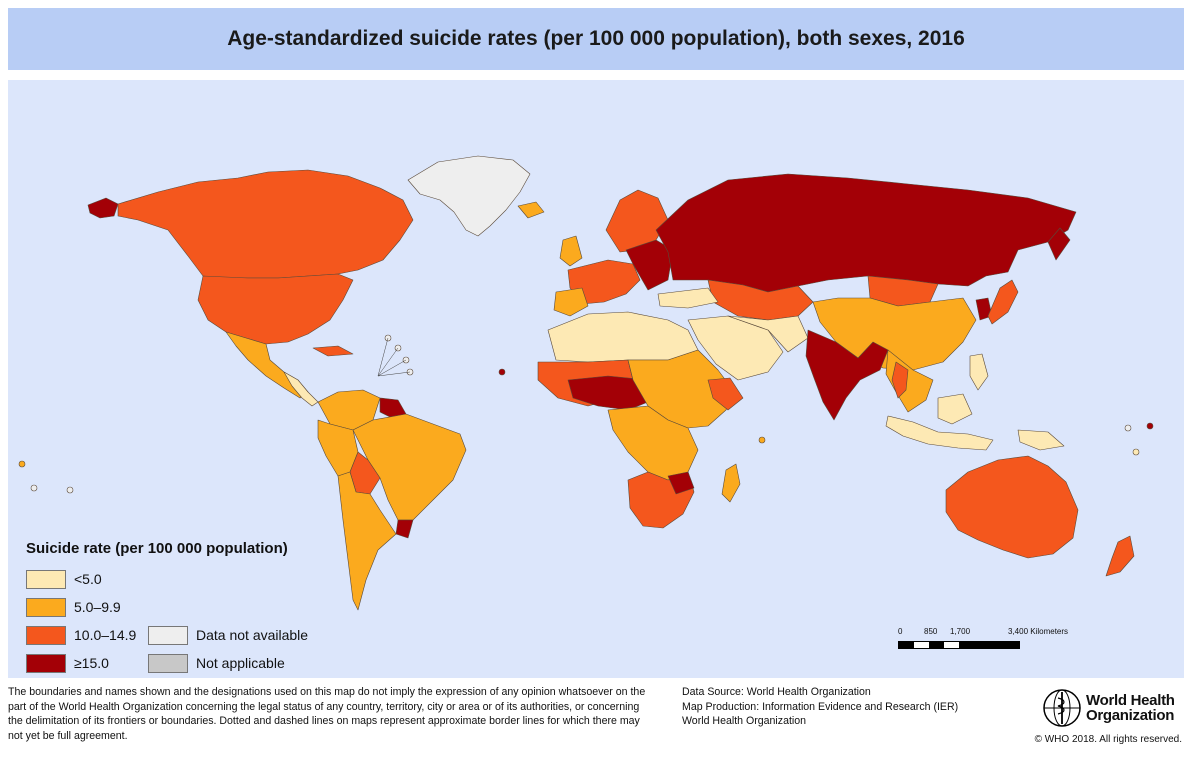 The image size is (1200, 770). What do you see at coordinates (186, 579) in the screenshot?
I see `legend-row-1: <5.0` at bounding box center [186, 579].